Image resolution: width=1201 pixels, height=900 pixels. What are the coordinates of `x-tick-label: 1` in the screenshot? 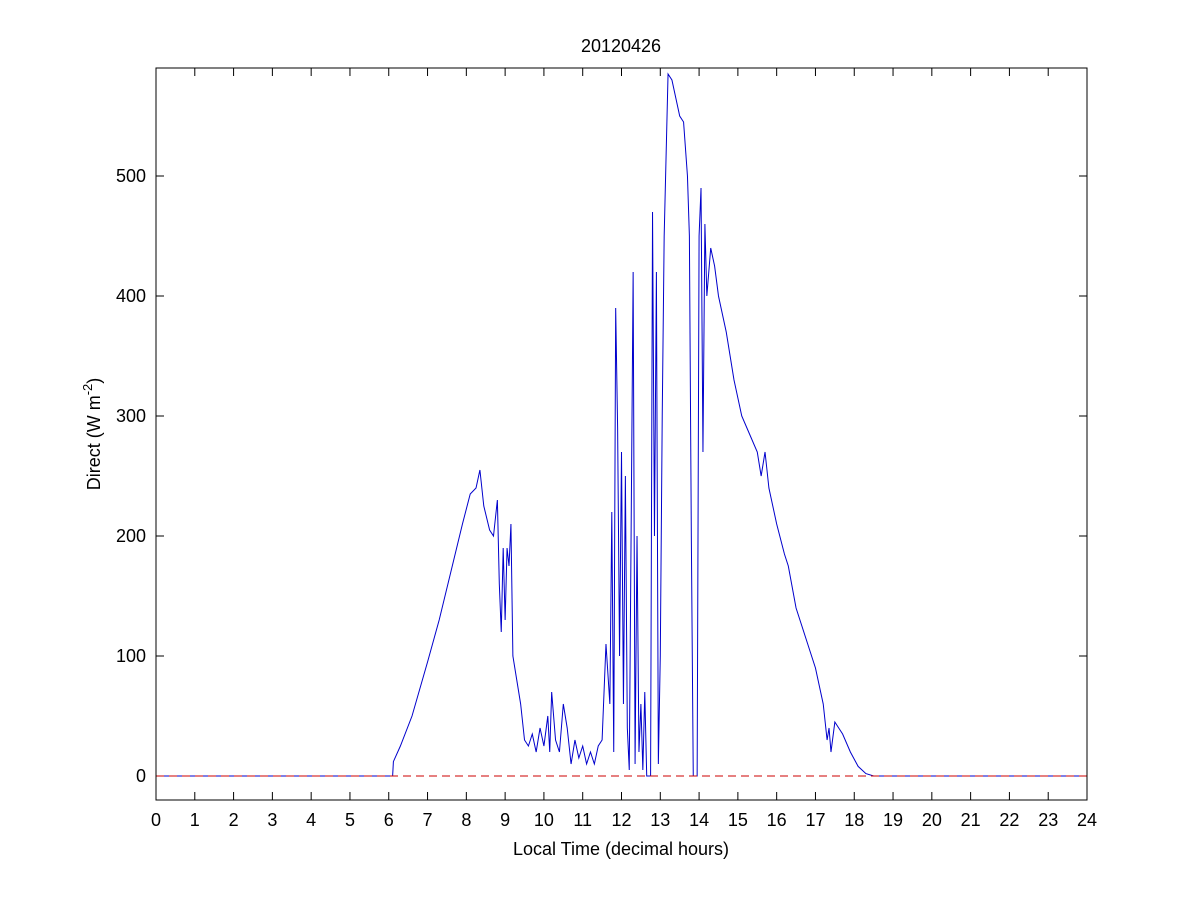 It's located at (195, 820).